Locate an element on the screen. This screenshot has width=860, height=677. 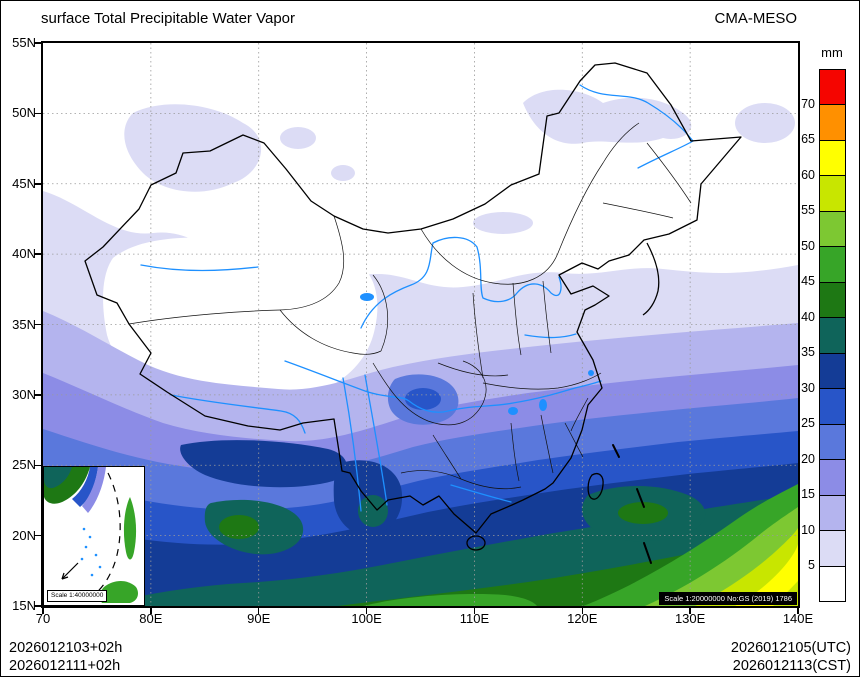
lon-tick-label: 80E is located at coordinates (151, 618).